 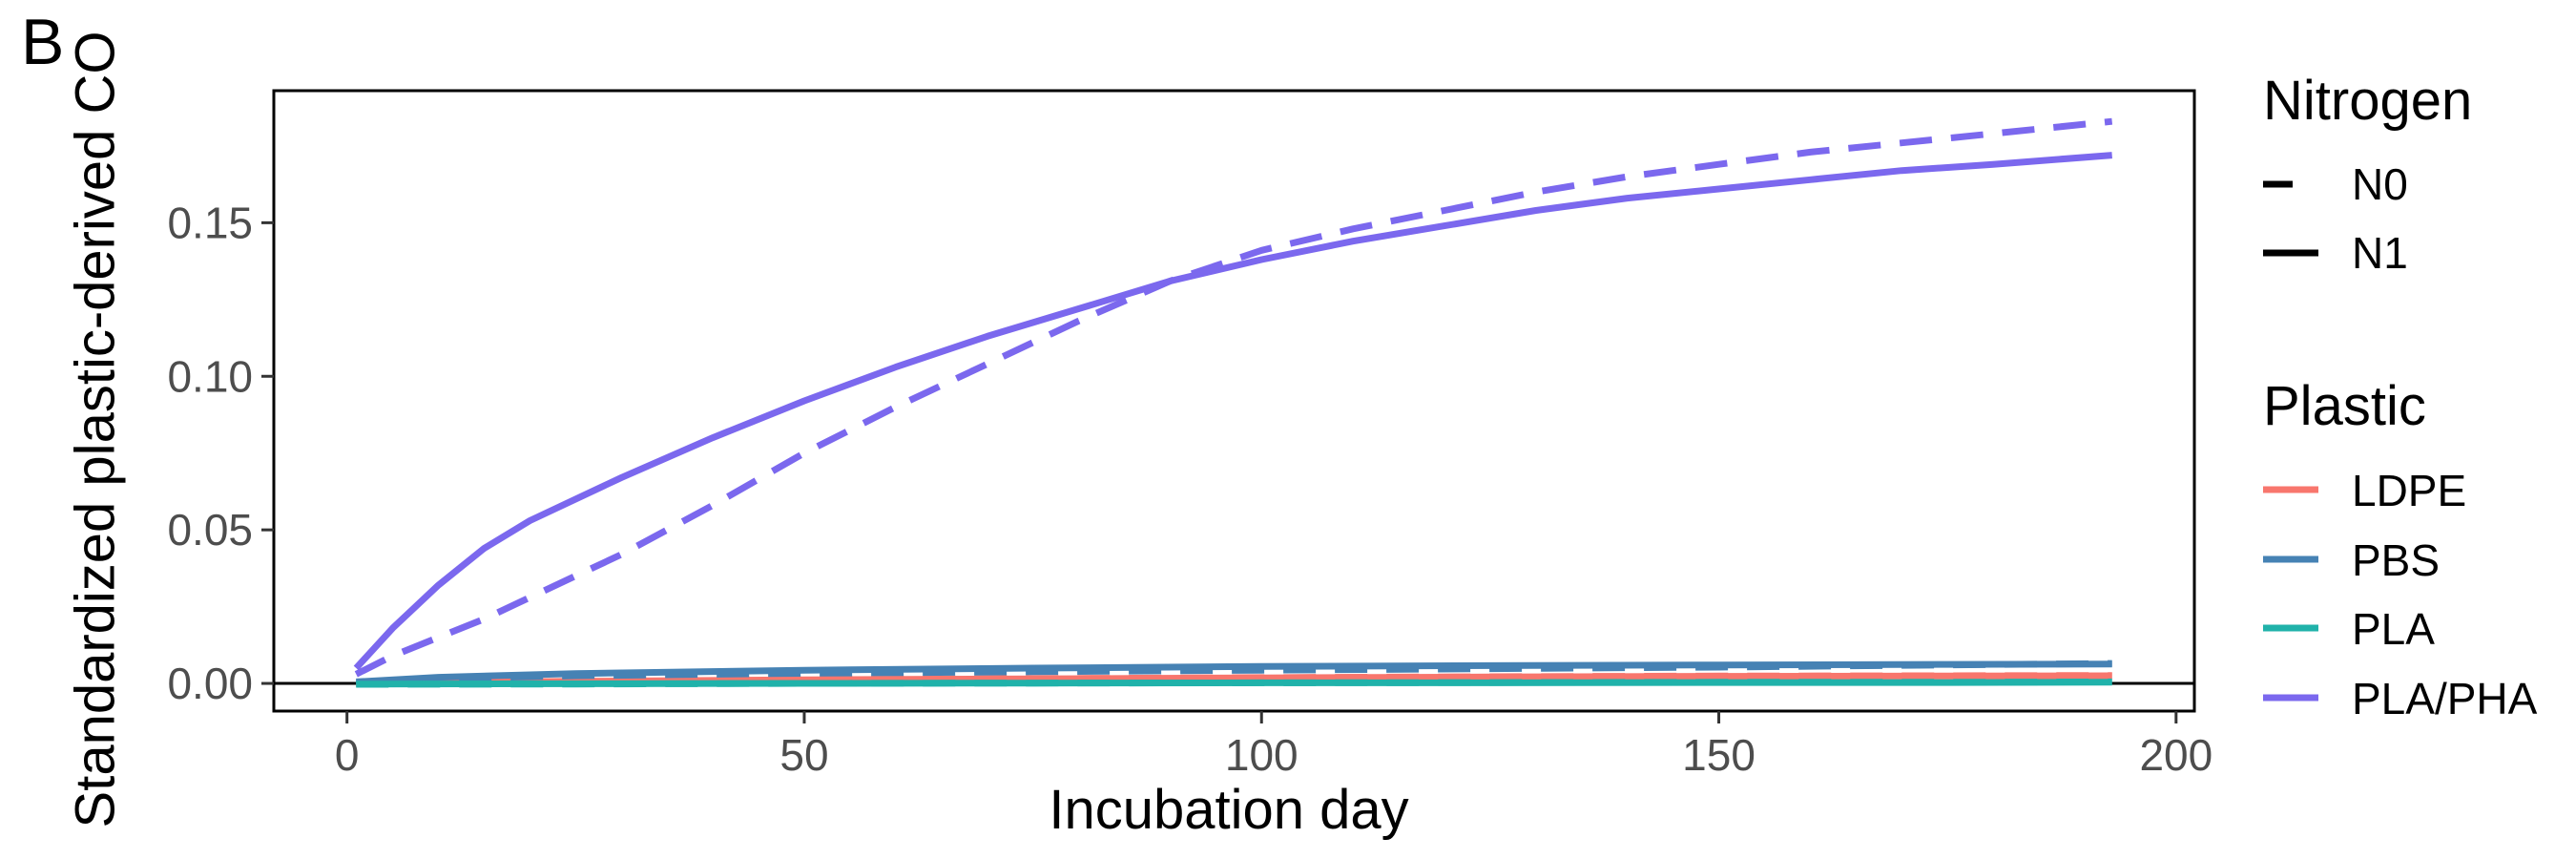 What do you see at coordinates (210, 222) in the screenshot?
I see `y-tick-label: 0.15` at bounding box center [210, 222].